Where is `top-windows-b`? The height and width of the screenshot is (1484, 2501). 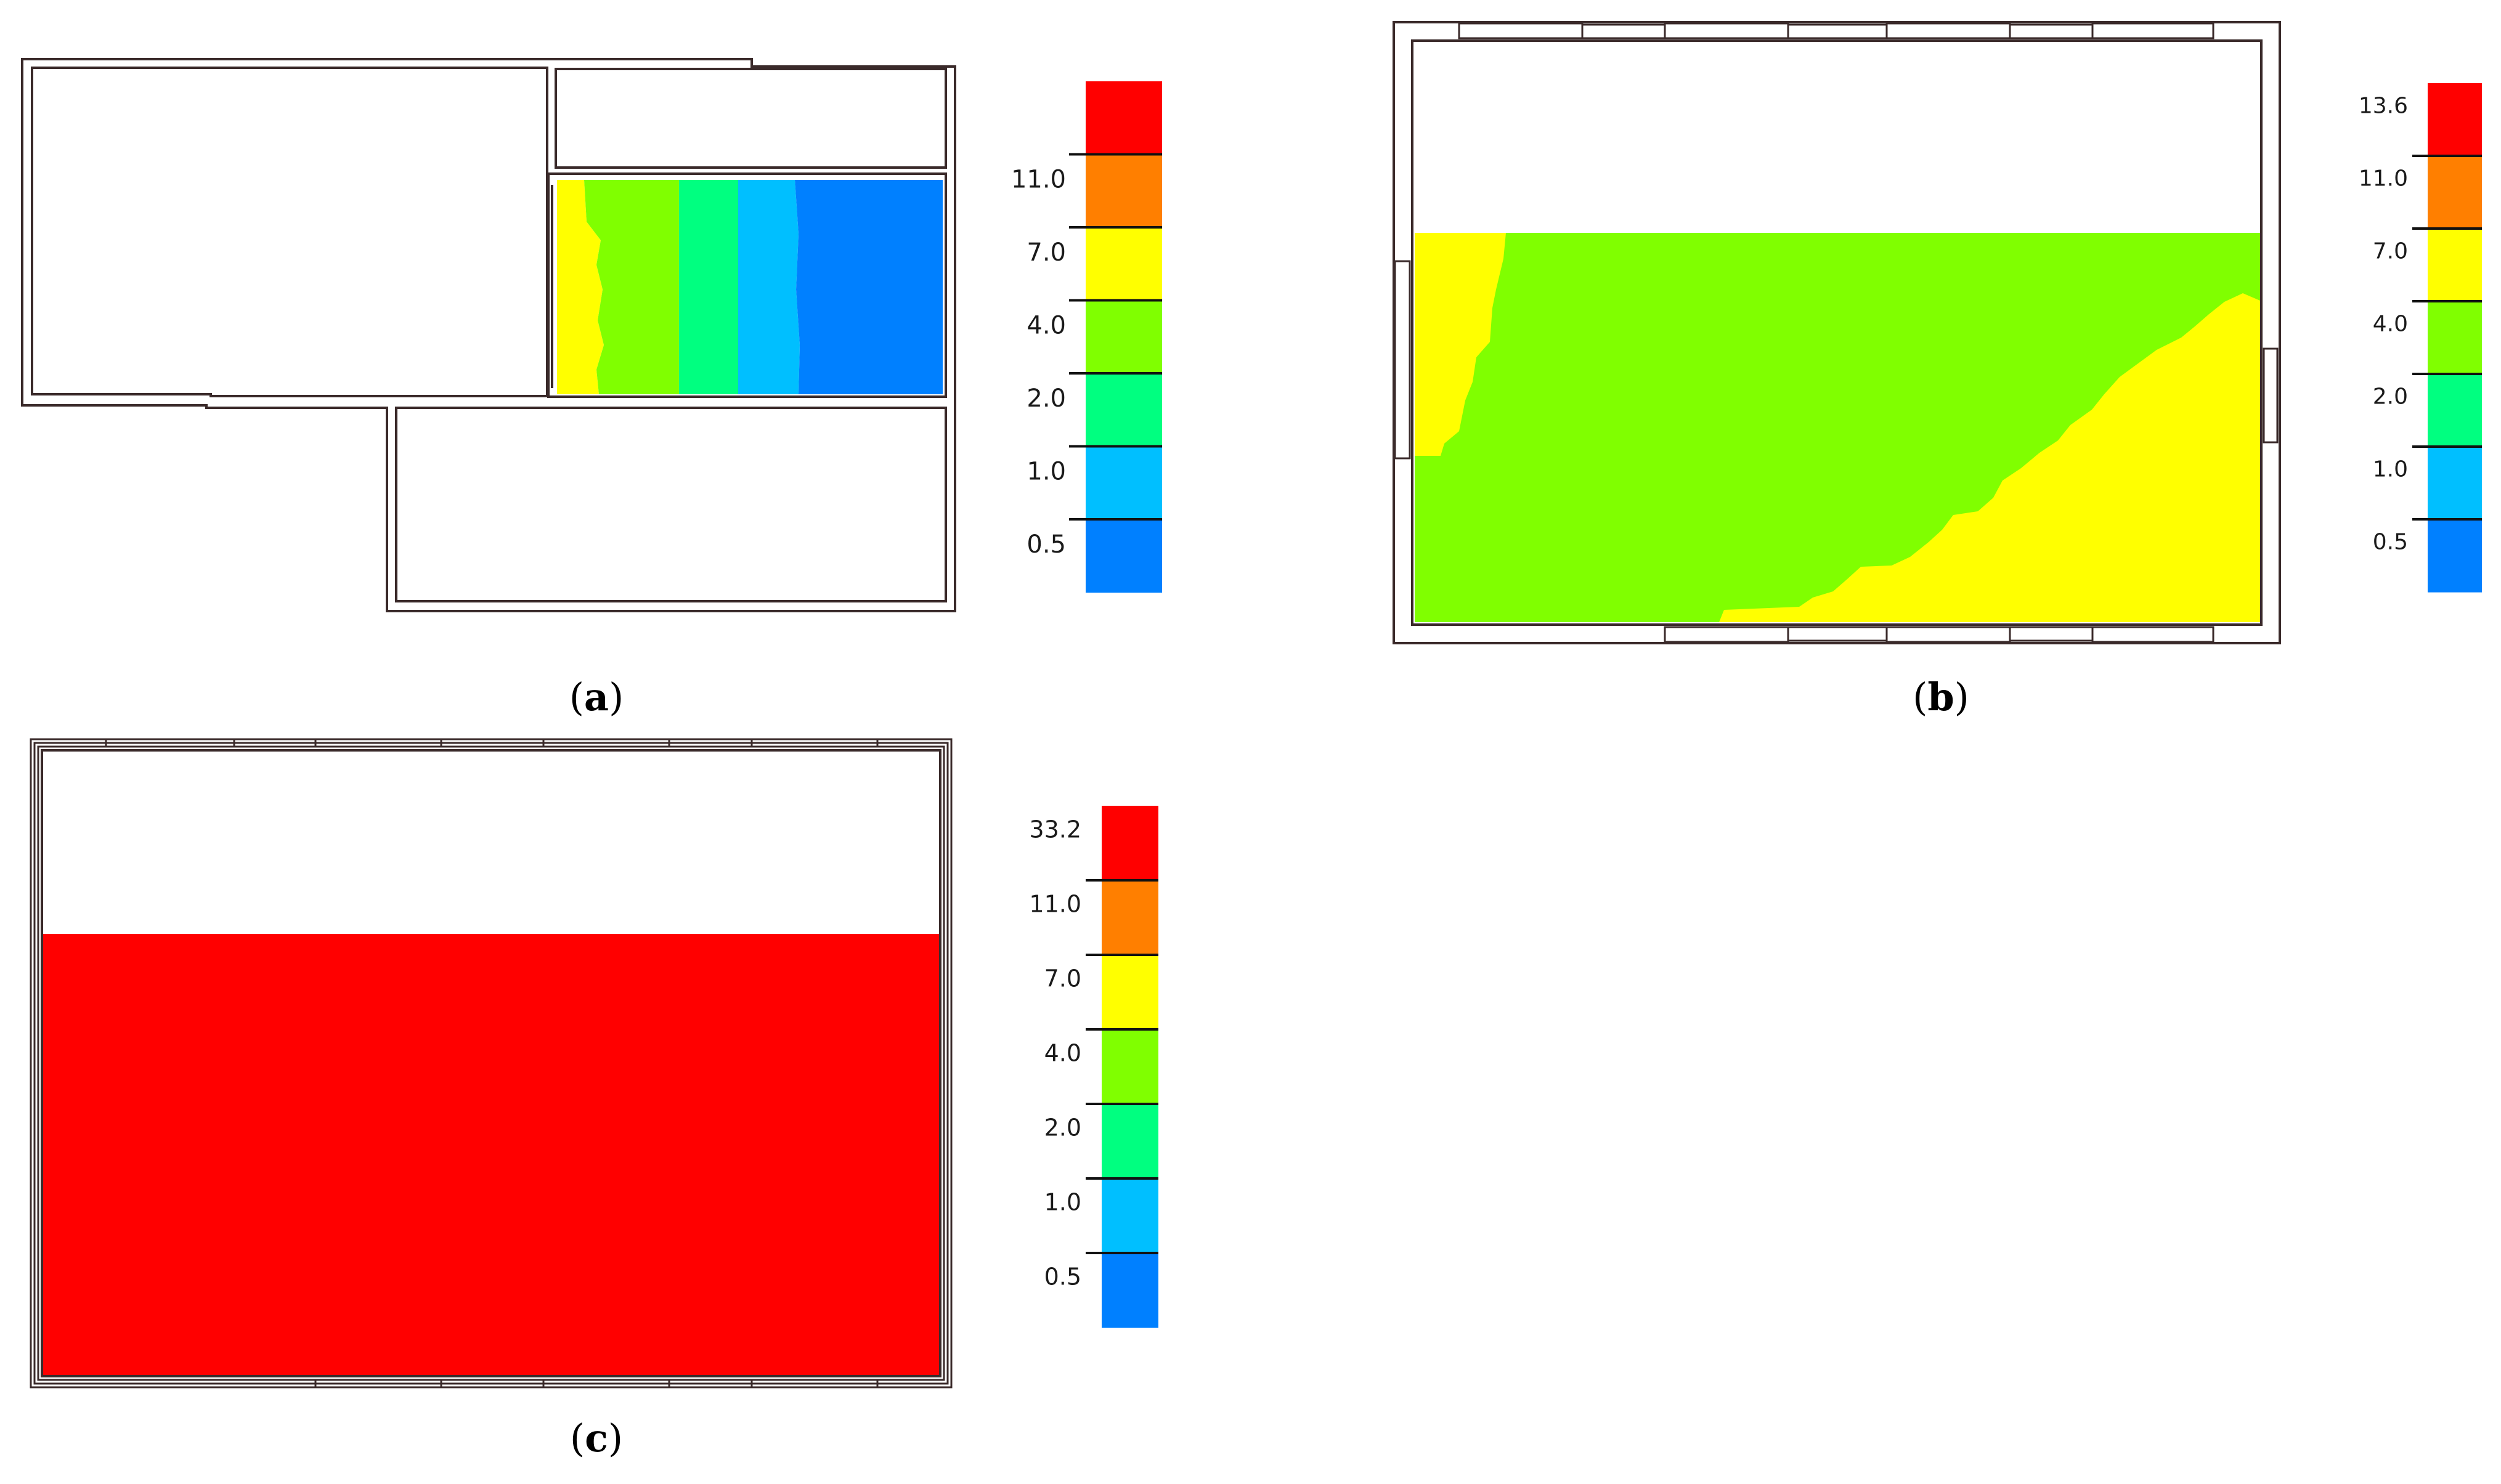
top-windows-b is located at coordinates (1836, 30).